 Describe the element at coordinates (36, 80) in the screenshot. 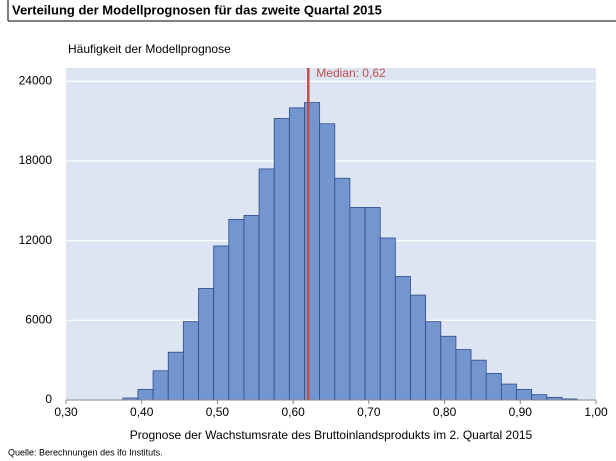

I see `y-tick-label: 24000` at that location.